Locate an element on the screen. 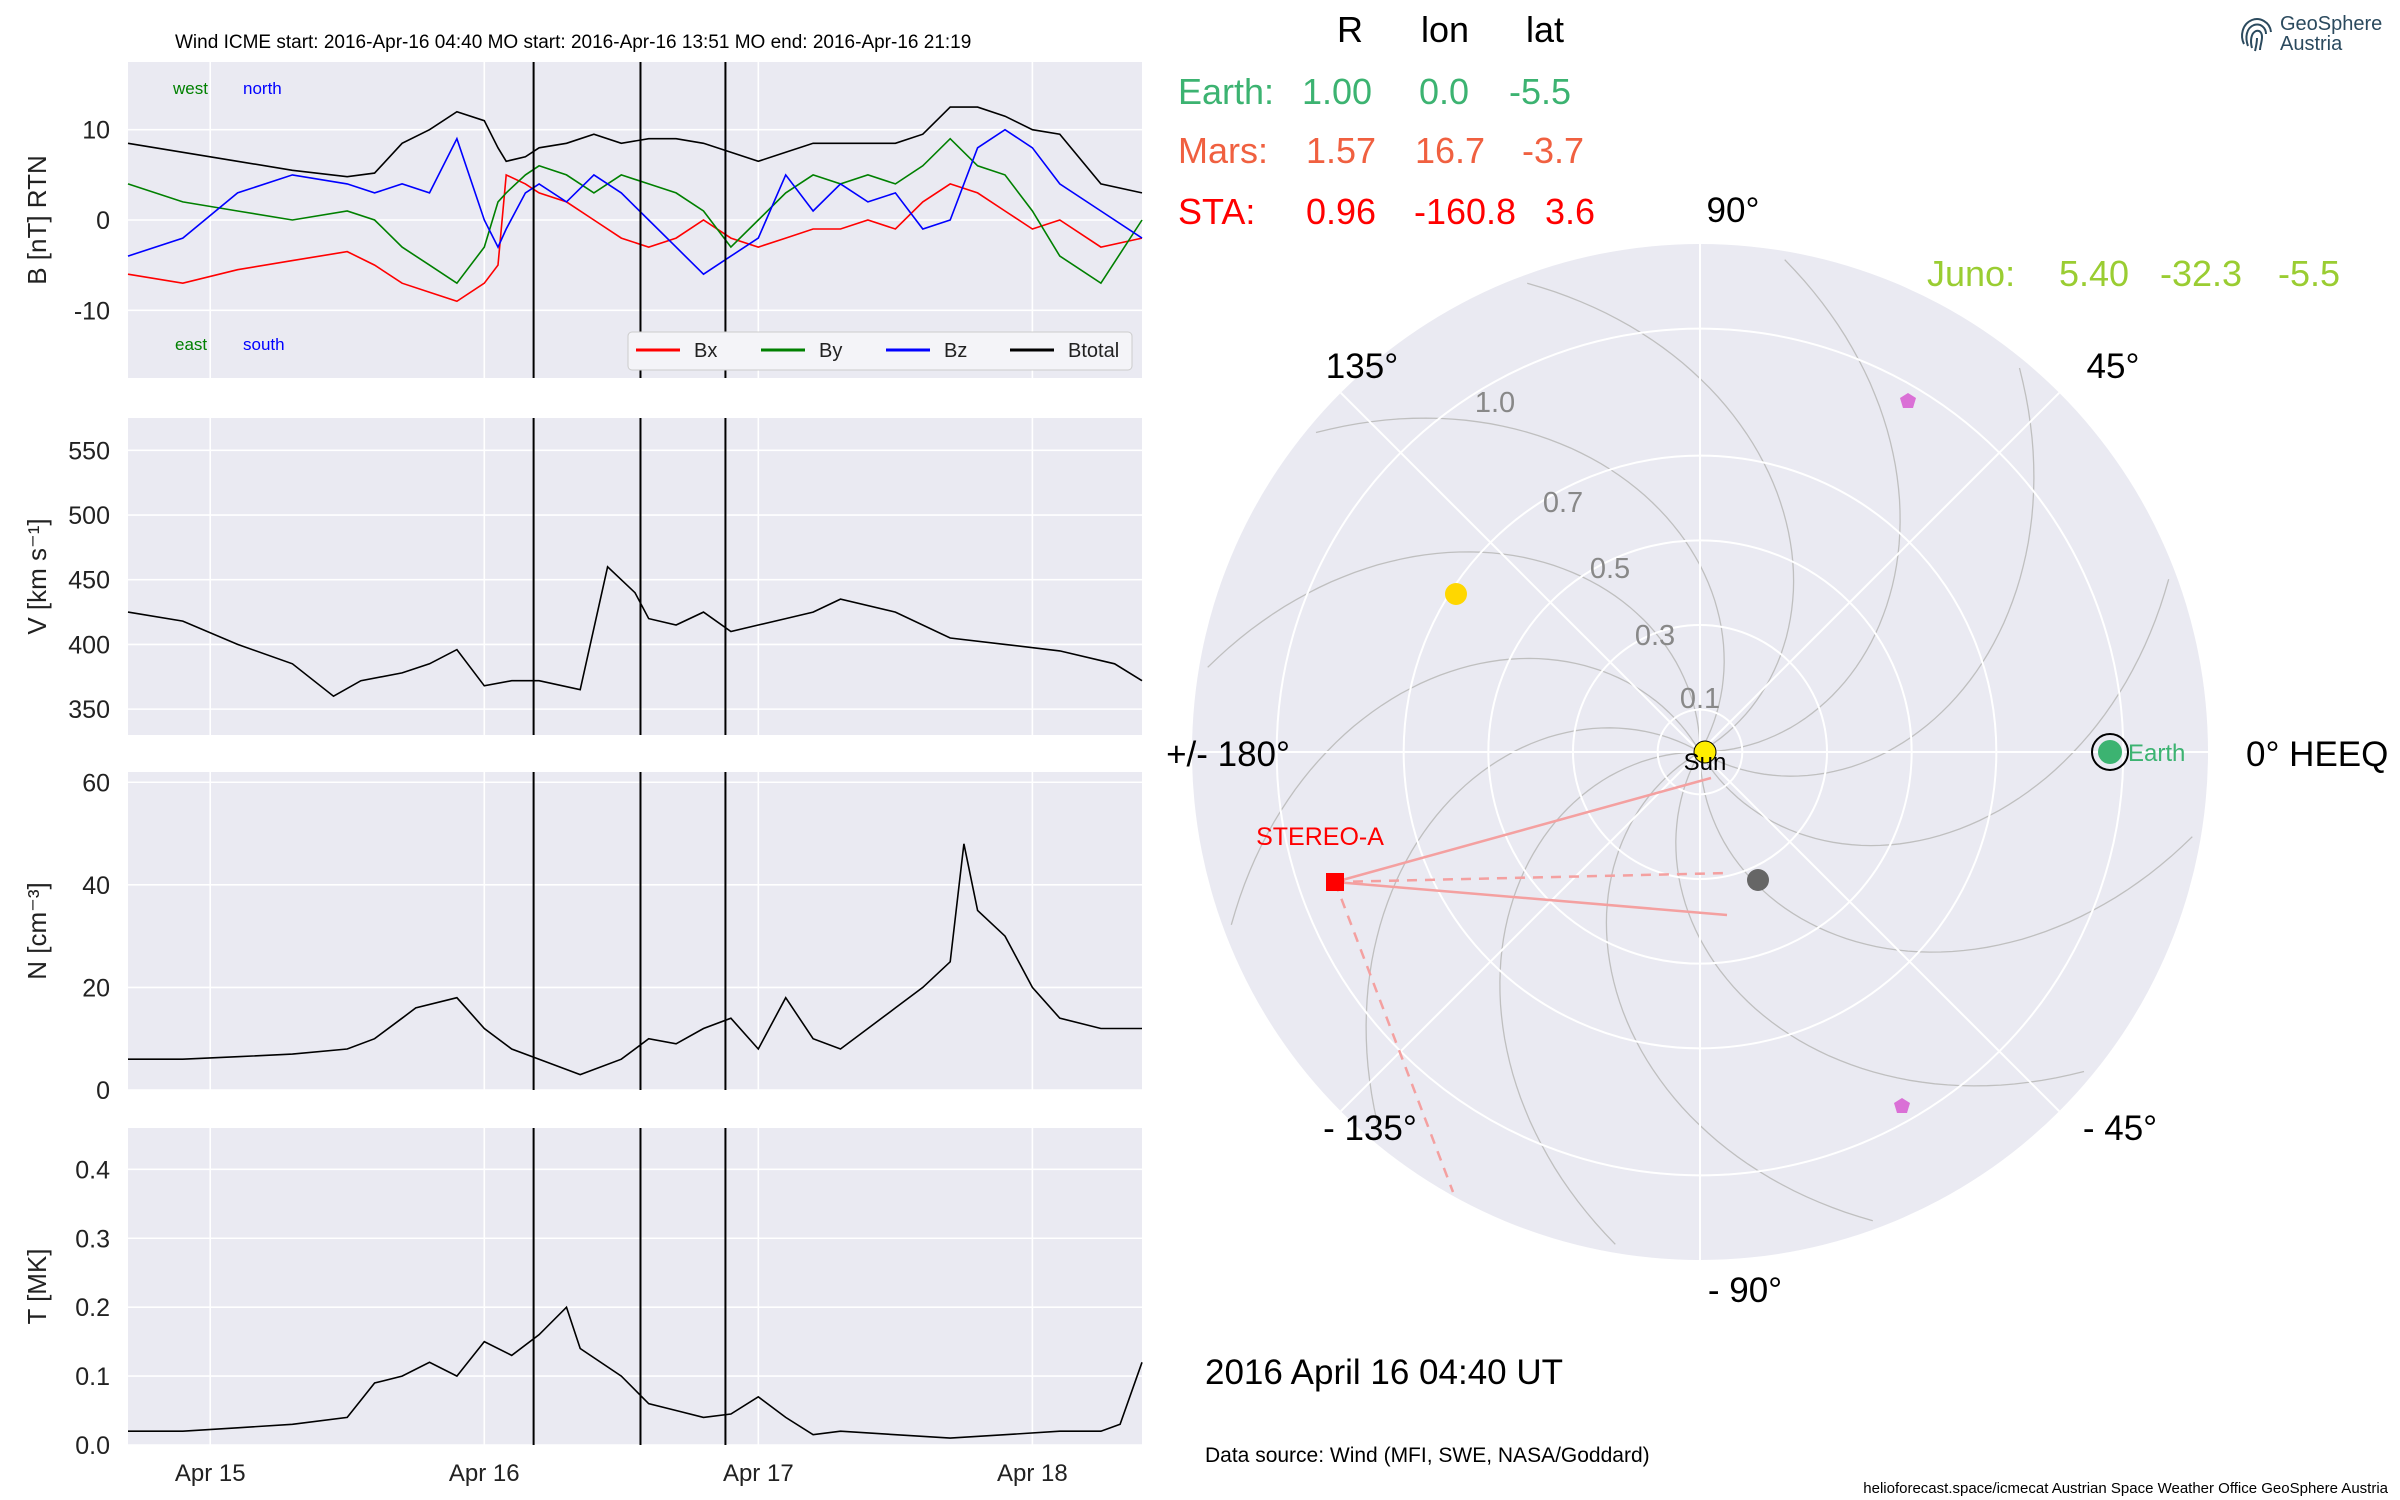  series-line-btotal is located at coordinates (635, 150).